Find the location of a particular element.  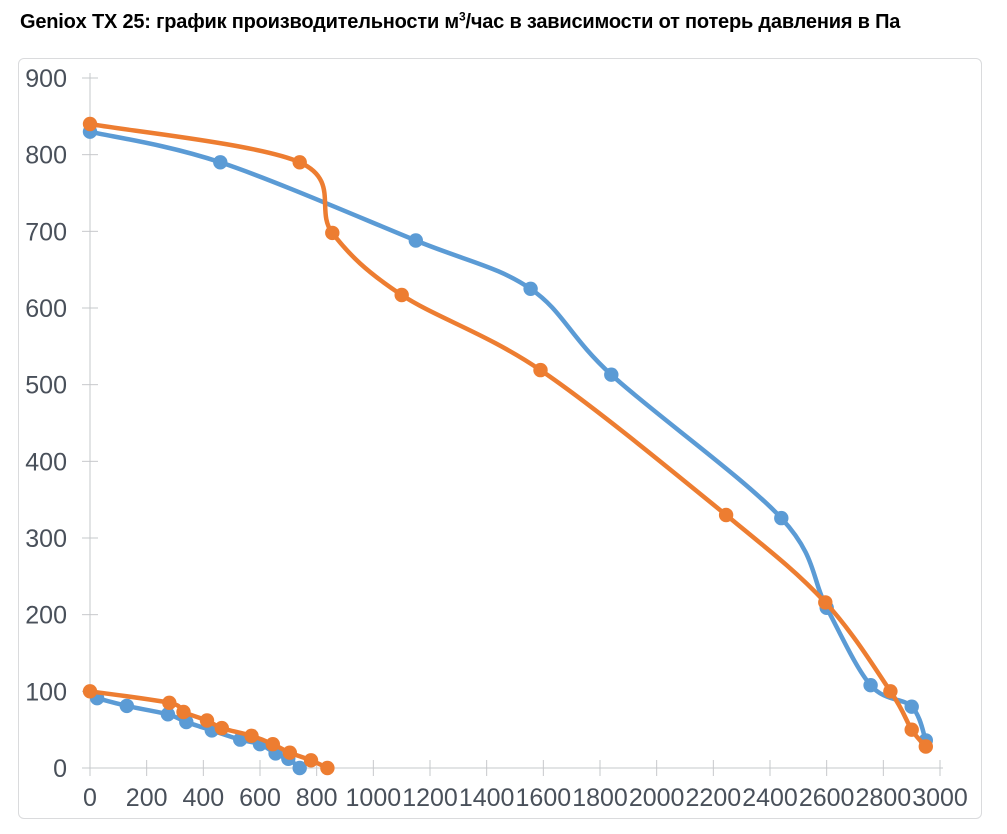

x-tick-label: 1600 is located at coordinates (544, 798).